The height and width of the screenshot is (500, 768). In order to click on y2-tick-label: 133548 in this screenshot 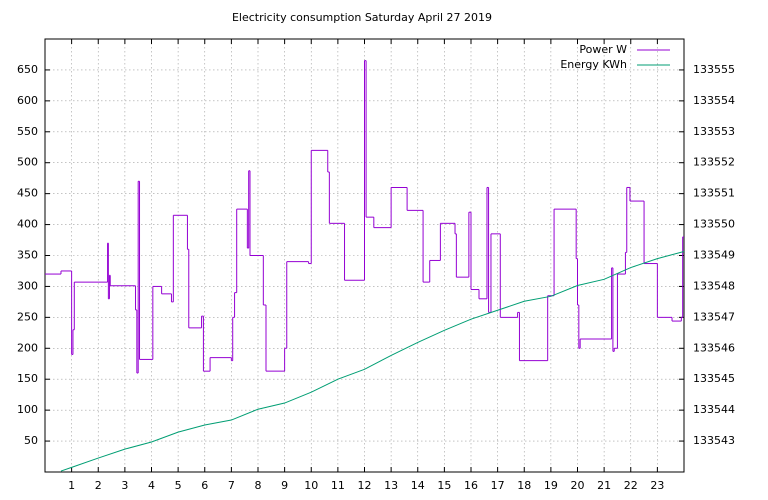, I will do `click(714, 285)`.